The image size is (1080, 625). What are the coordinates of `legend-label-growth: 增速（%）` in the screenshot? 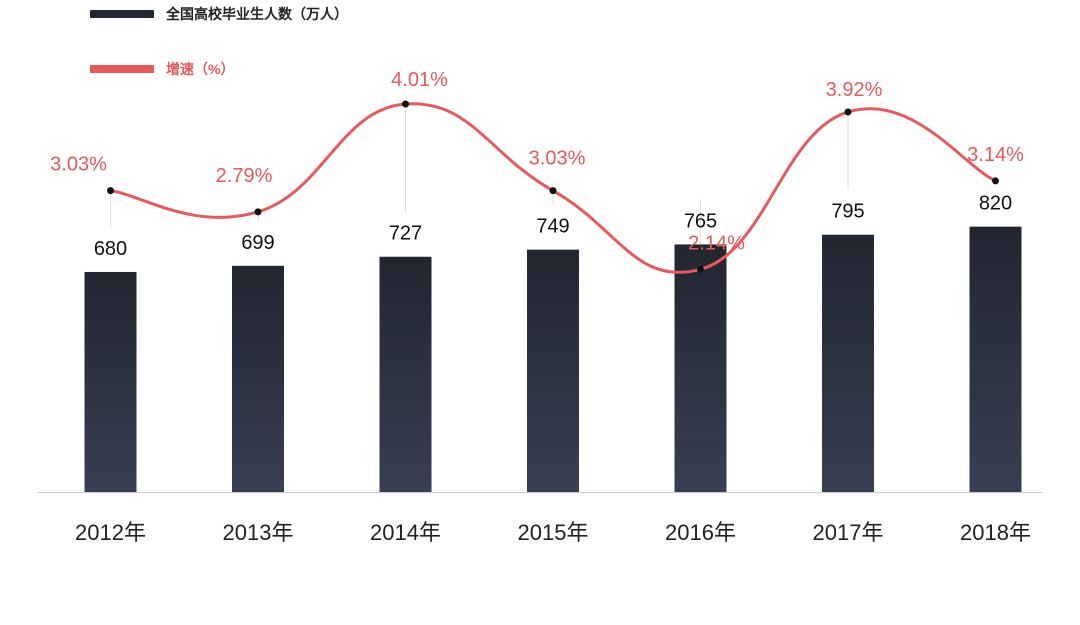 It's located at (200, 69).